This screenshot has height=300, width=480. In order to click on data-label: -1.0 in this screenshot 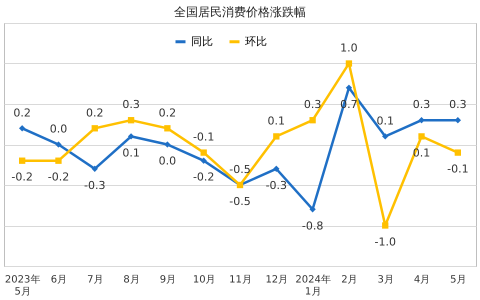, I will do `click(385, 242)`.